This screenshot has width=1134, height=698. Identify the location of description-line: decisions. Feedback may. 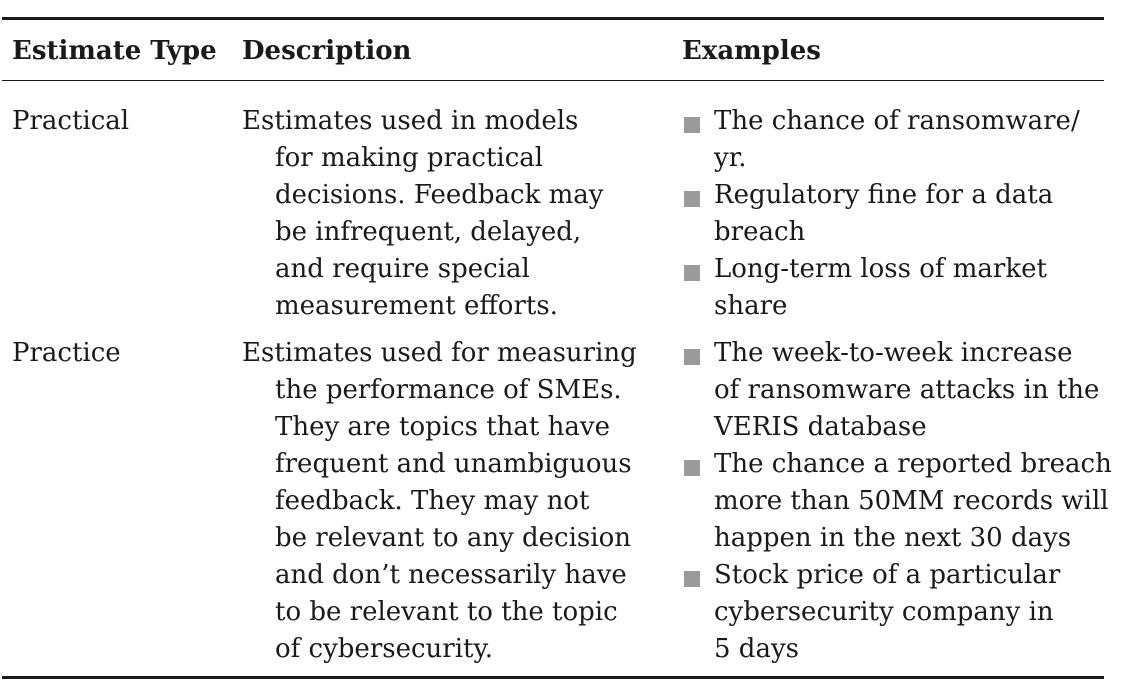
(439, 195).